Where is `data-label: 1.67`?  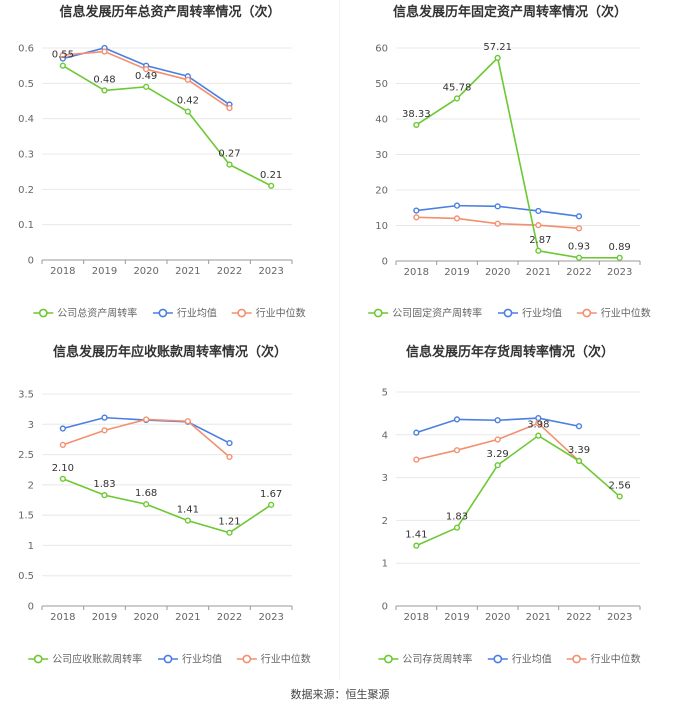
data-label: 1.67 is located at coordinates (271, 494).